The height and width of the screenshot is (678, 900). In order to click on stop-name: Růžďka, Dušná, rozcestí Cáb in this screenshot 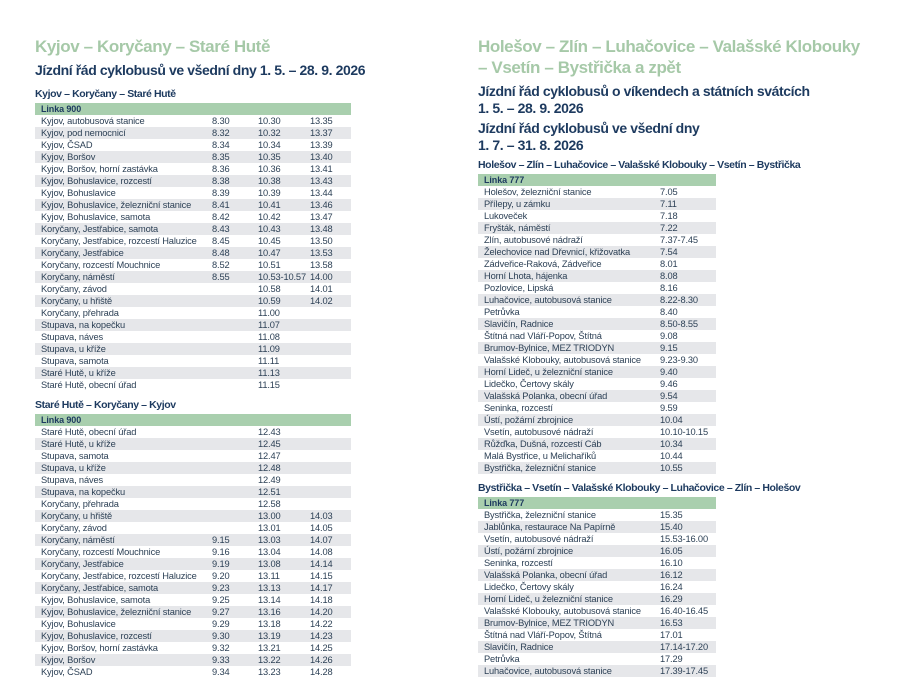, I will do `click(543, 444)`.